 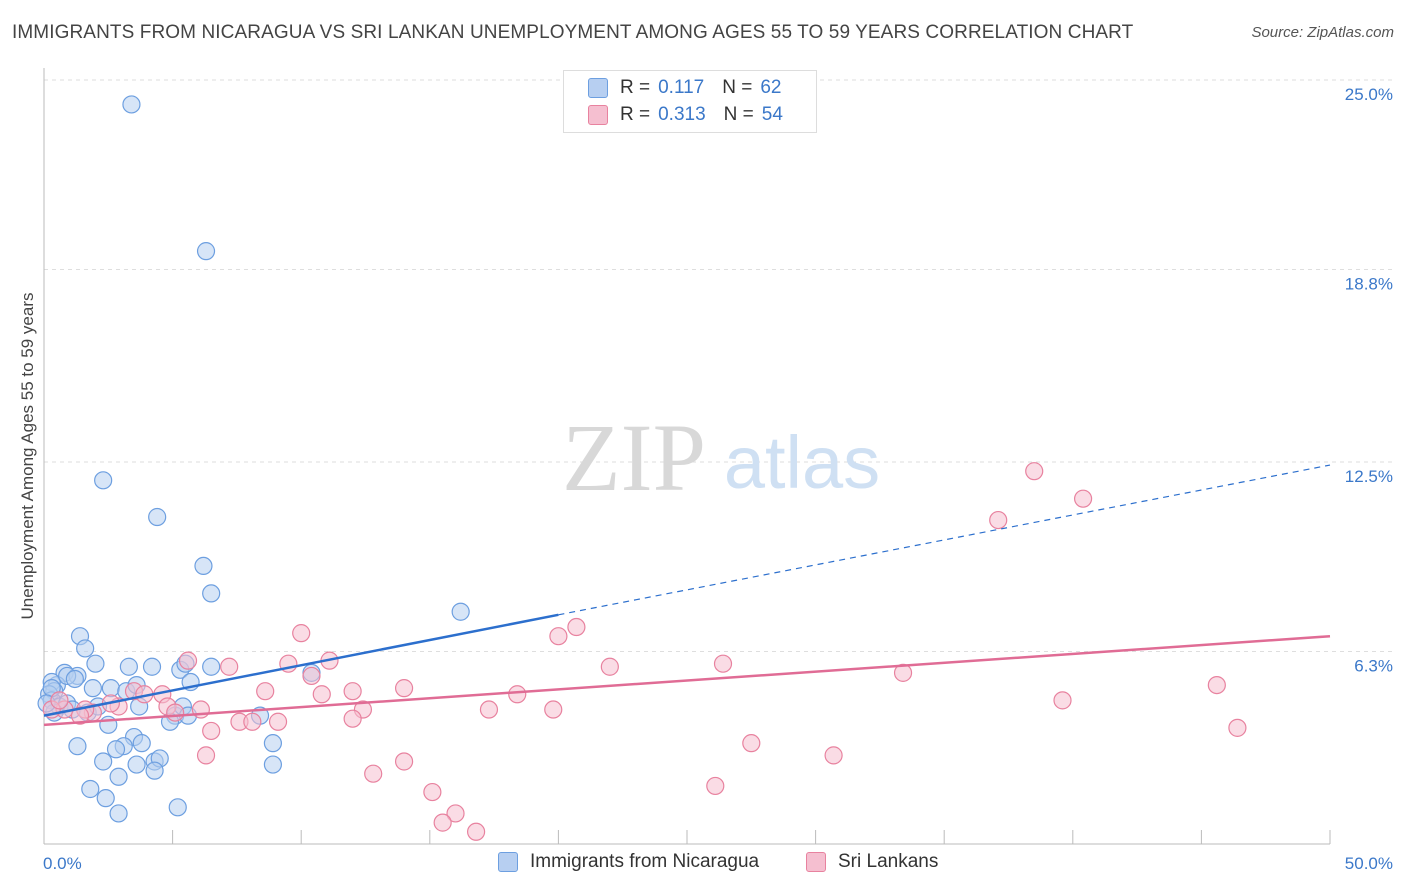 I want to click on watermark: ZIP atlas, so click(x=721, y=457).